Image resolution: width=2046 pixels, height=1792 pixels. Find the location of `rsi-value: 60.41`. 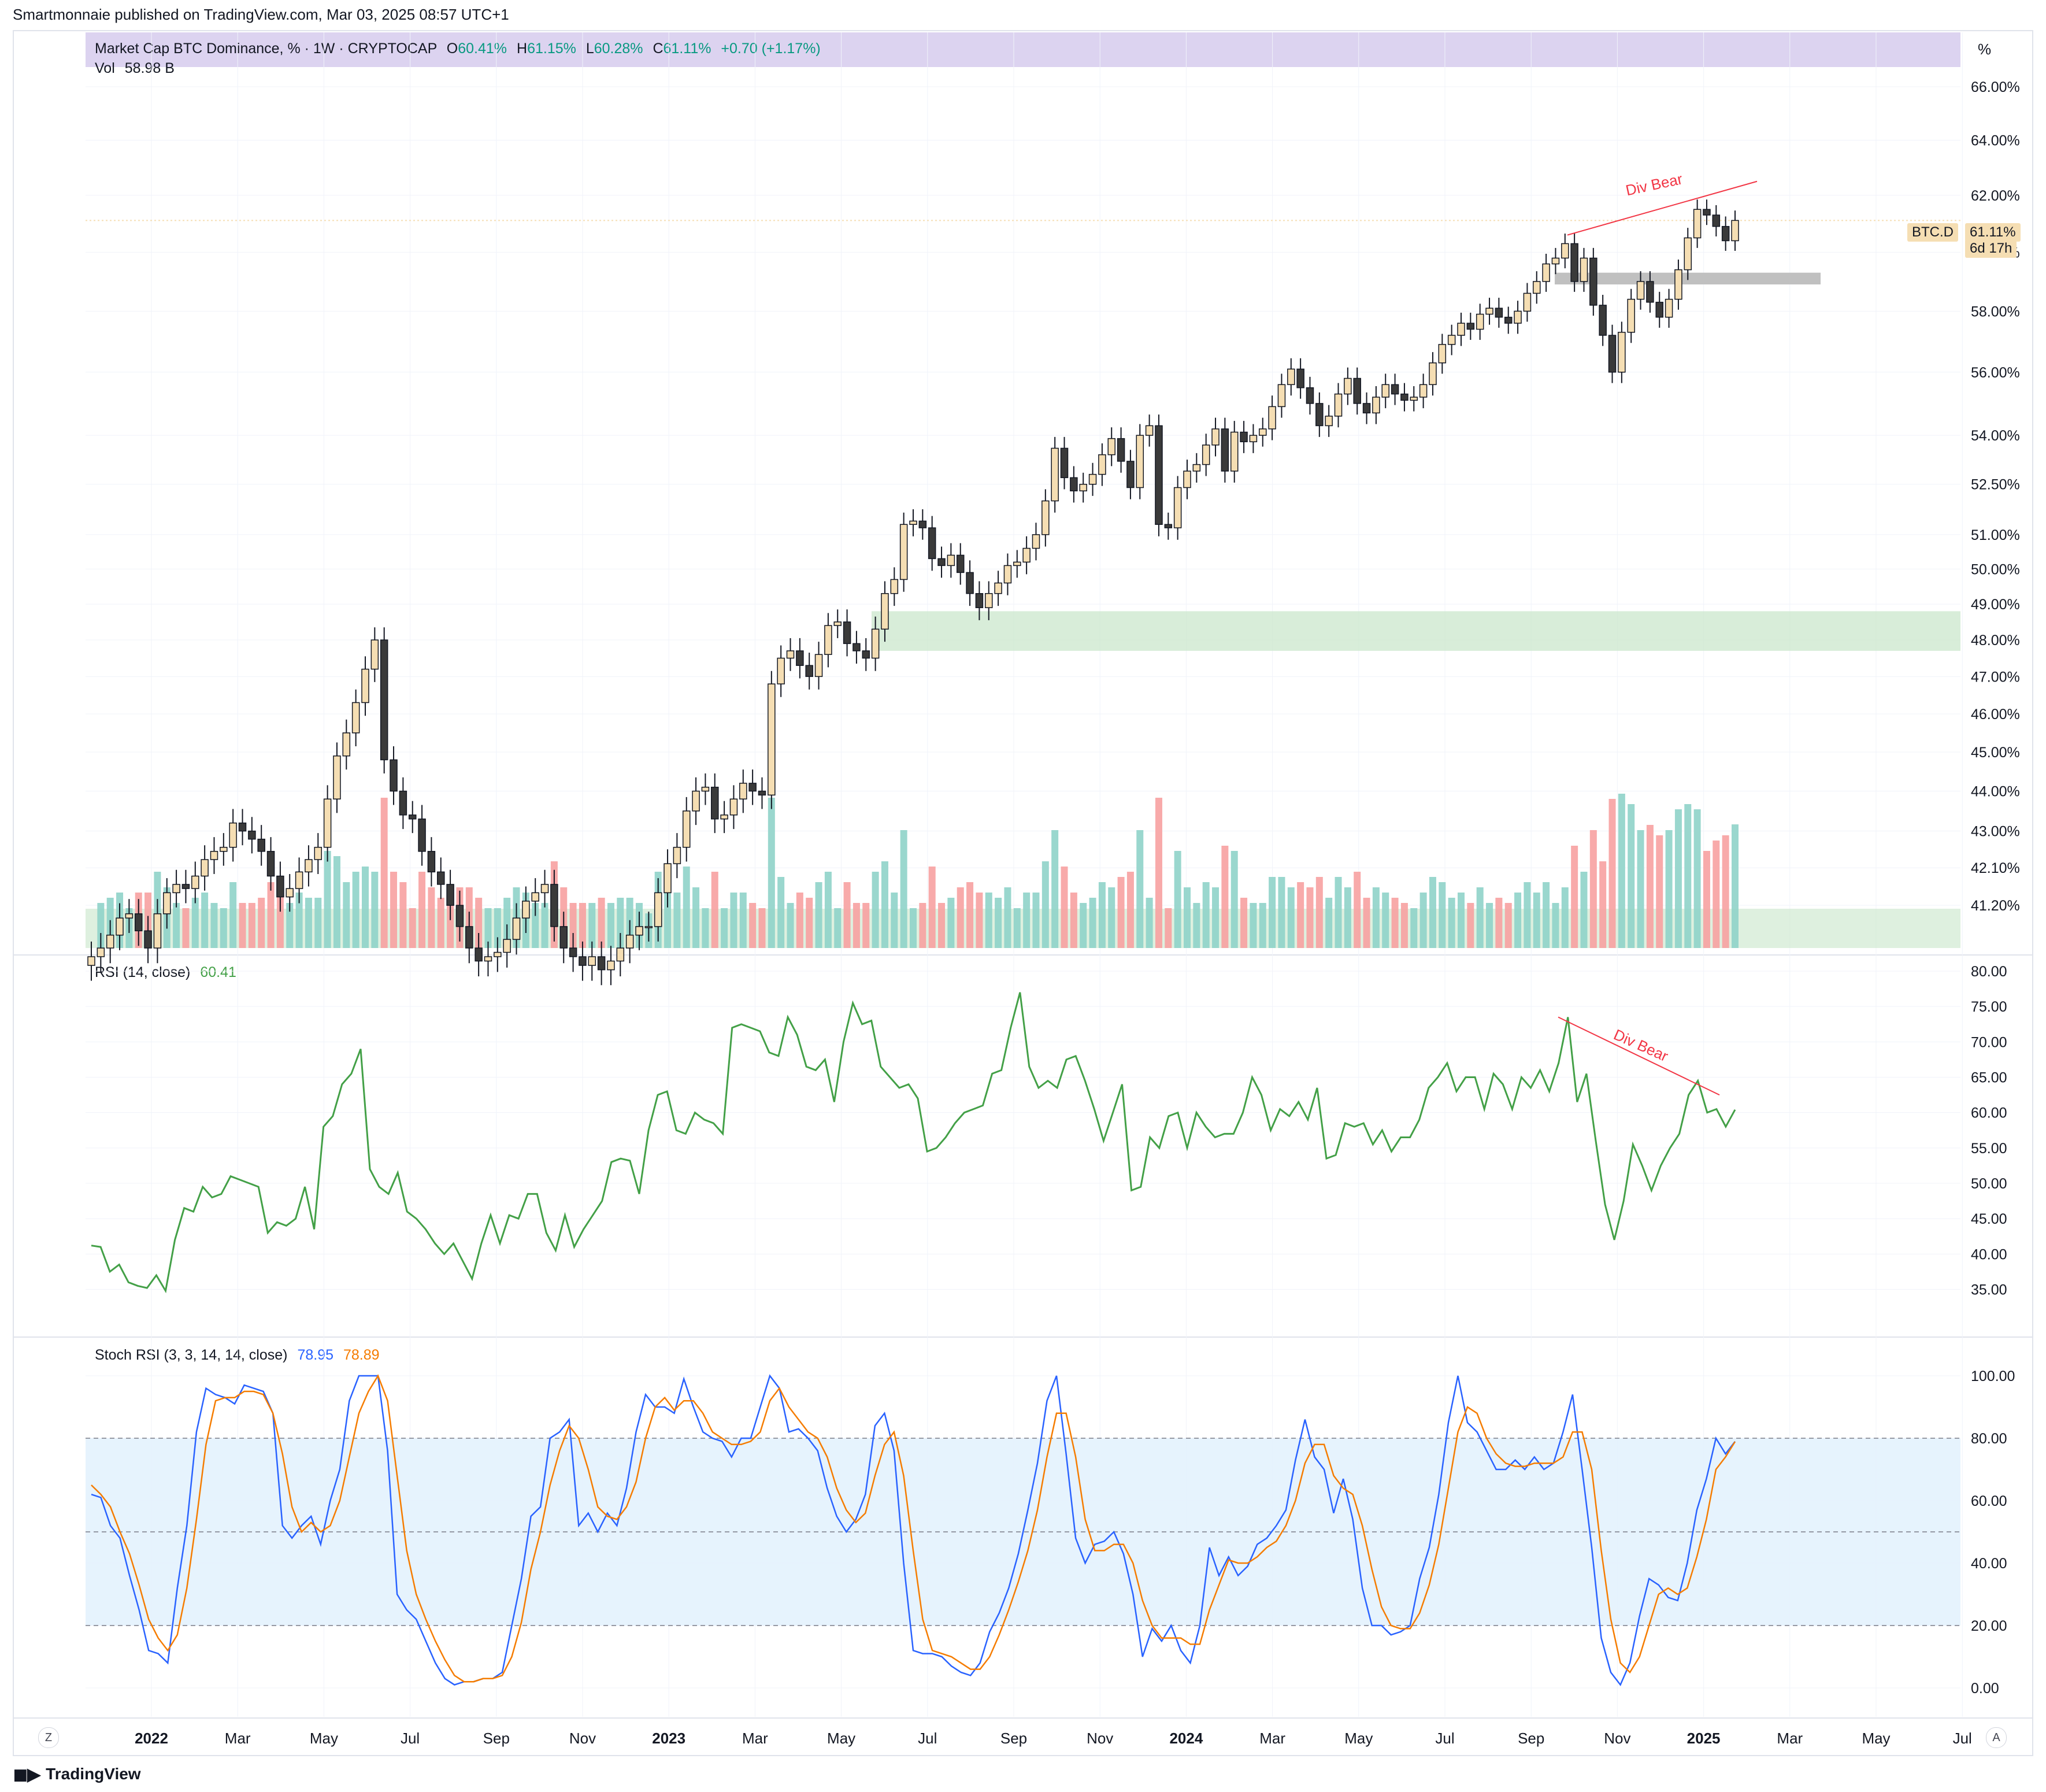

rsi-value: 60.41 is located at coordinates (218, 972).